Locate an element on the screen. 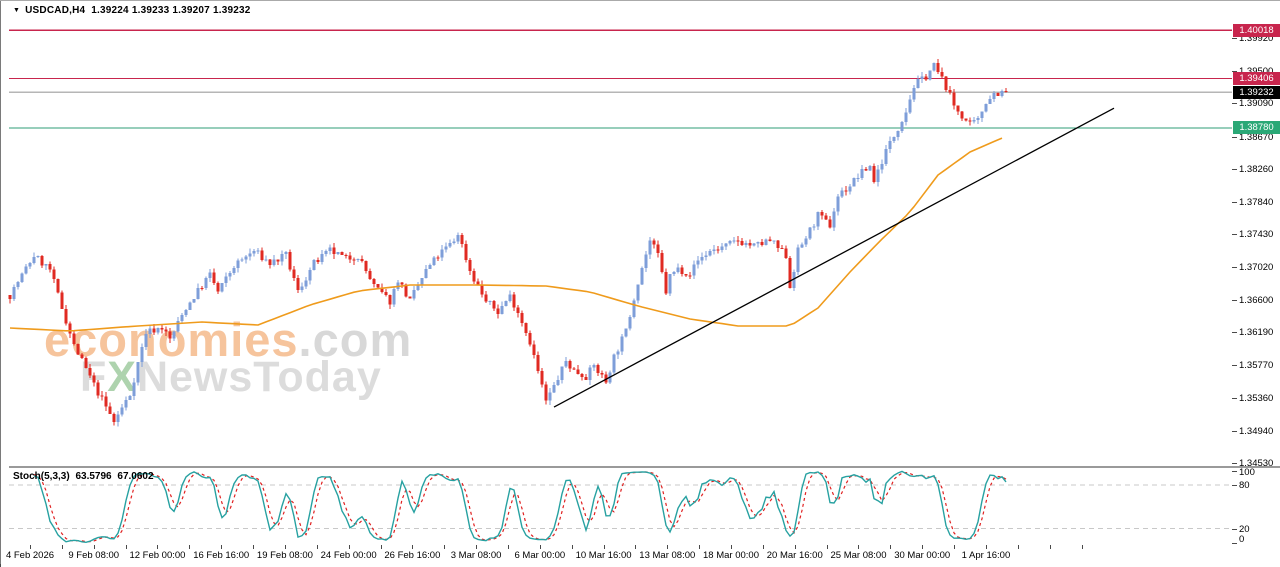  panel-separator is located at coordinates (644, 467).